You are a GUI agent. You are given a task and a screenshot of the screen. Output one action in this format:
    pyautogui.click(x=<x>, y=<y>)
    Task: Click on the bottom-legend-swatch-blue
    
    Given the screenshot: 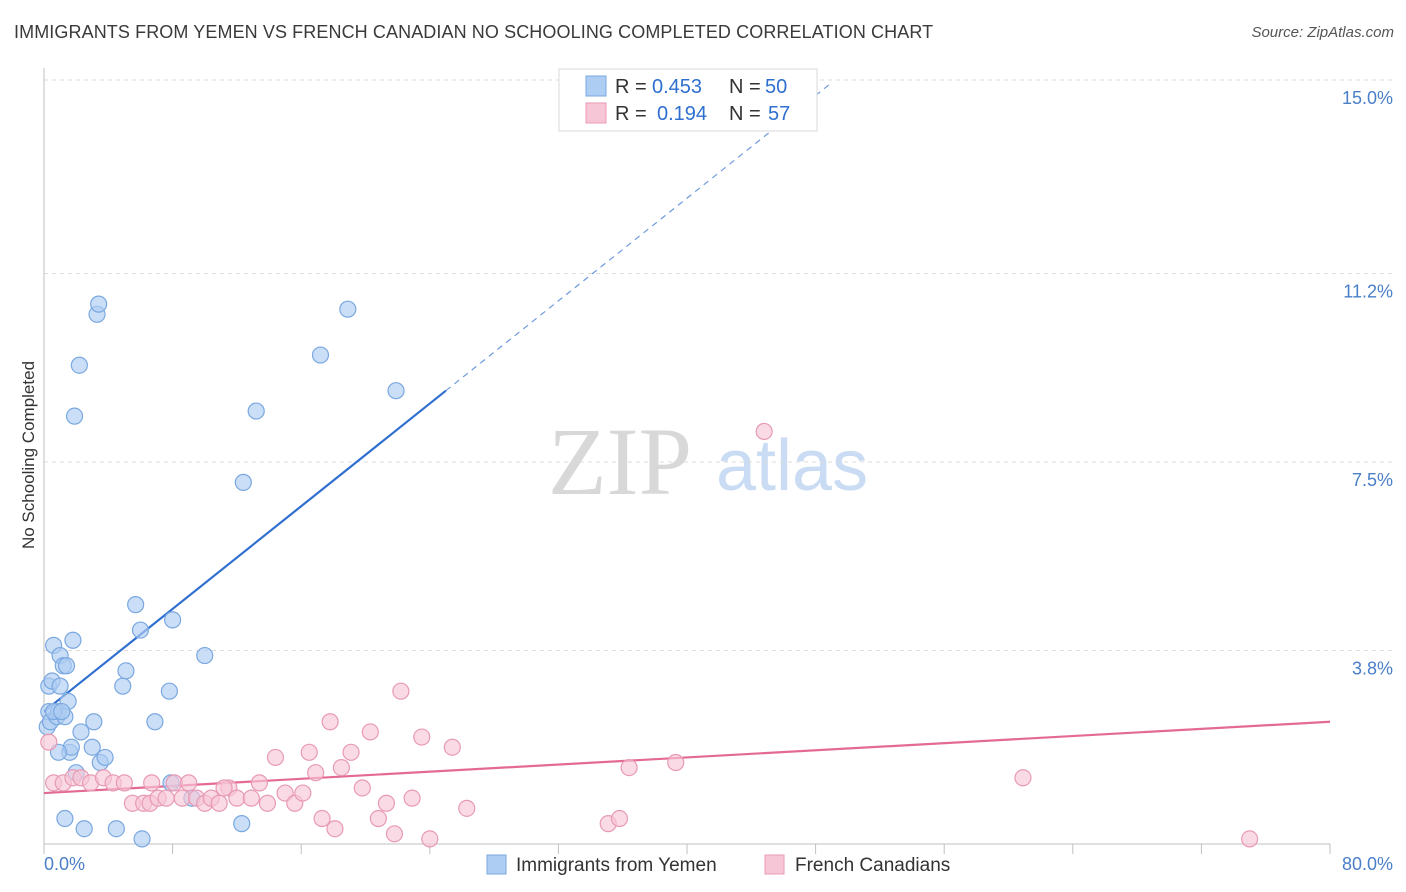 What is the action you would take?
    pyautogui.click(x=496, y=864)
    